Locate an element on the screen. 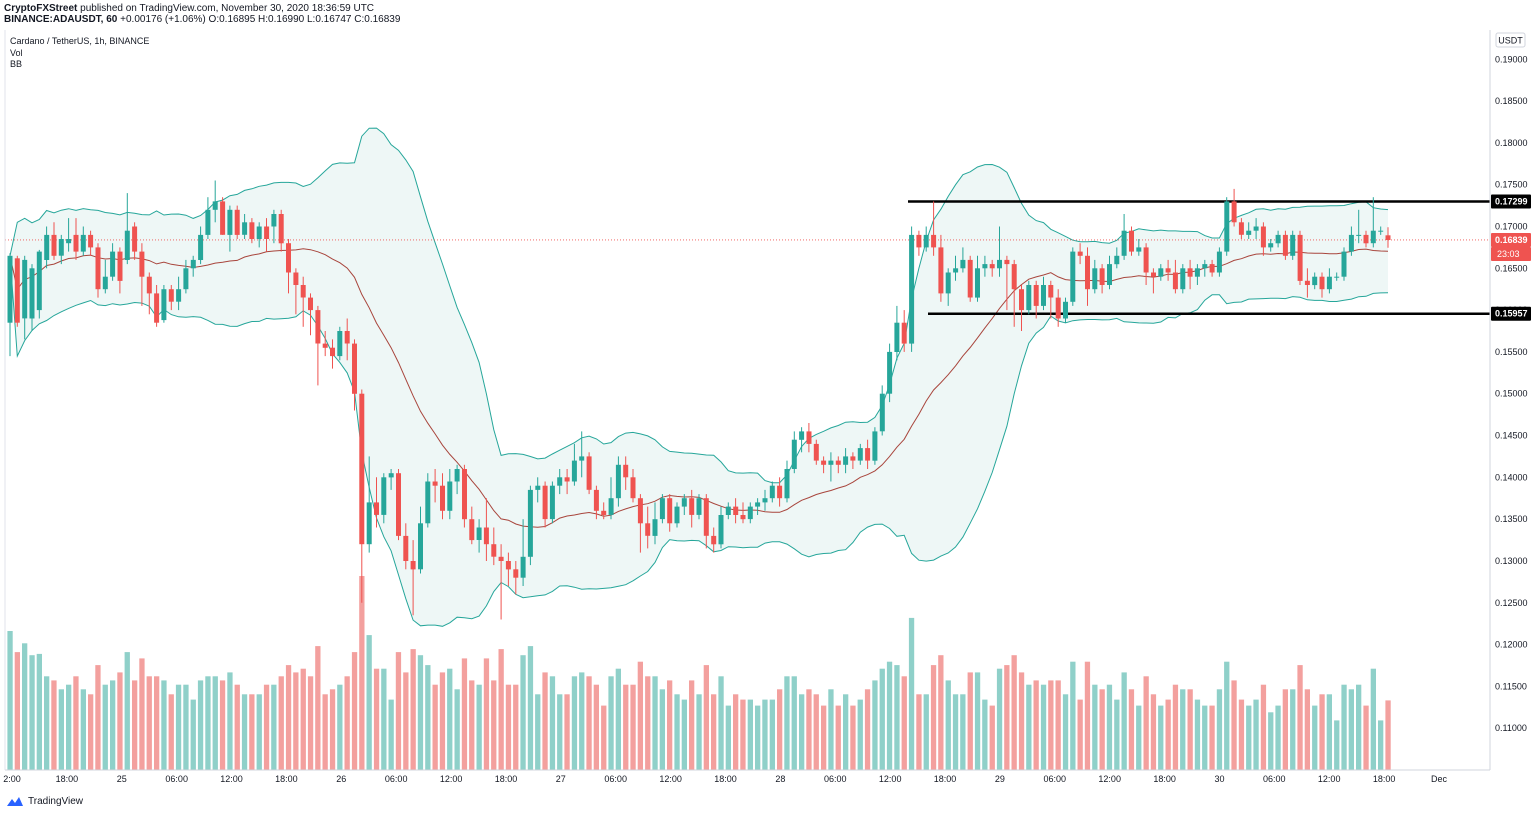 The height and width of the screenshot is (814, 1536). publisher-name: CryptoFXStreet is located at coordinates (41, 8).